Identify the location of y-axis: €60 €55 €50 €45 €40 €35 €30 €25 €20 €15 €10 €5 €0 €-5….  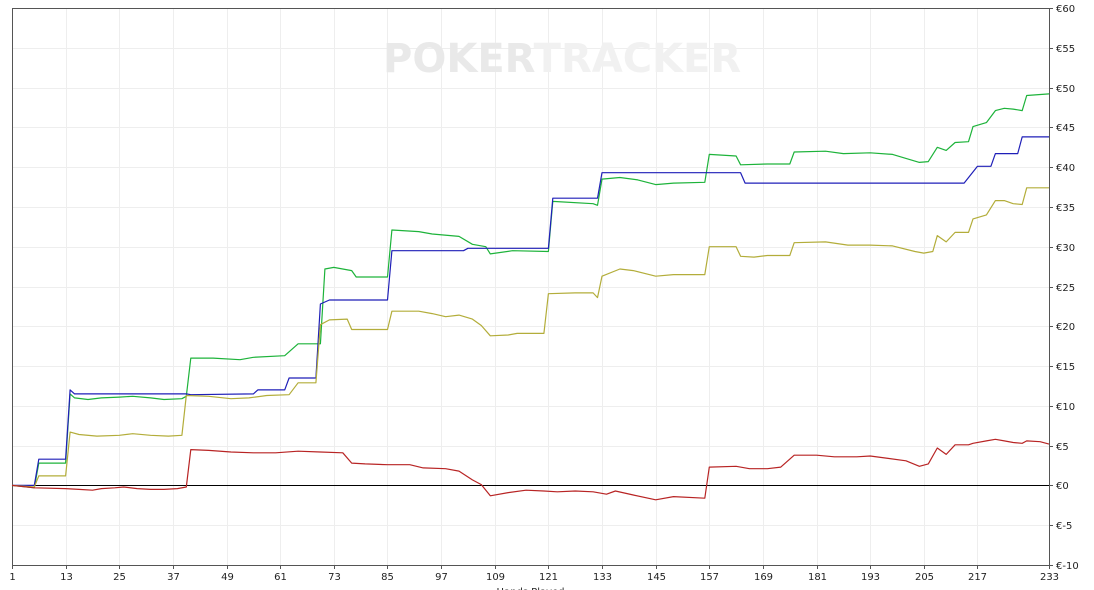
(1064, 288).